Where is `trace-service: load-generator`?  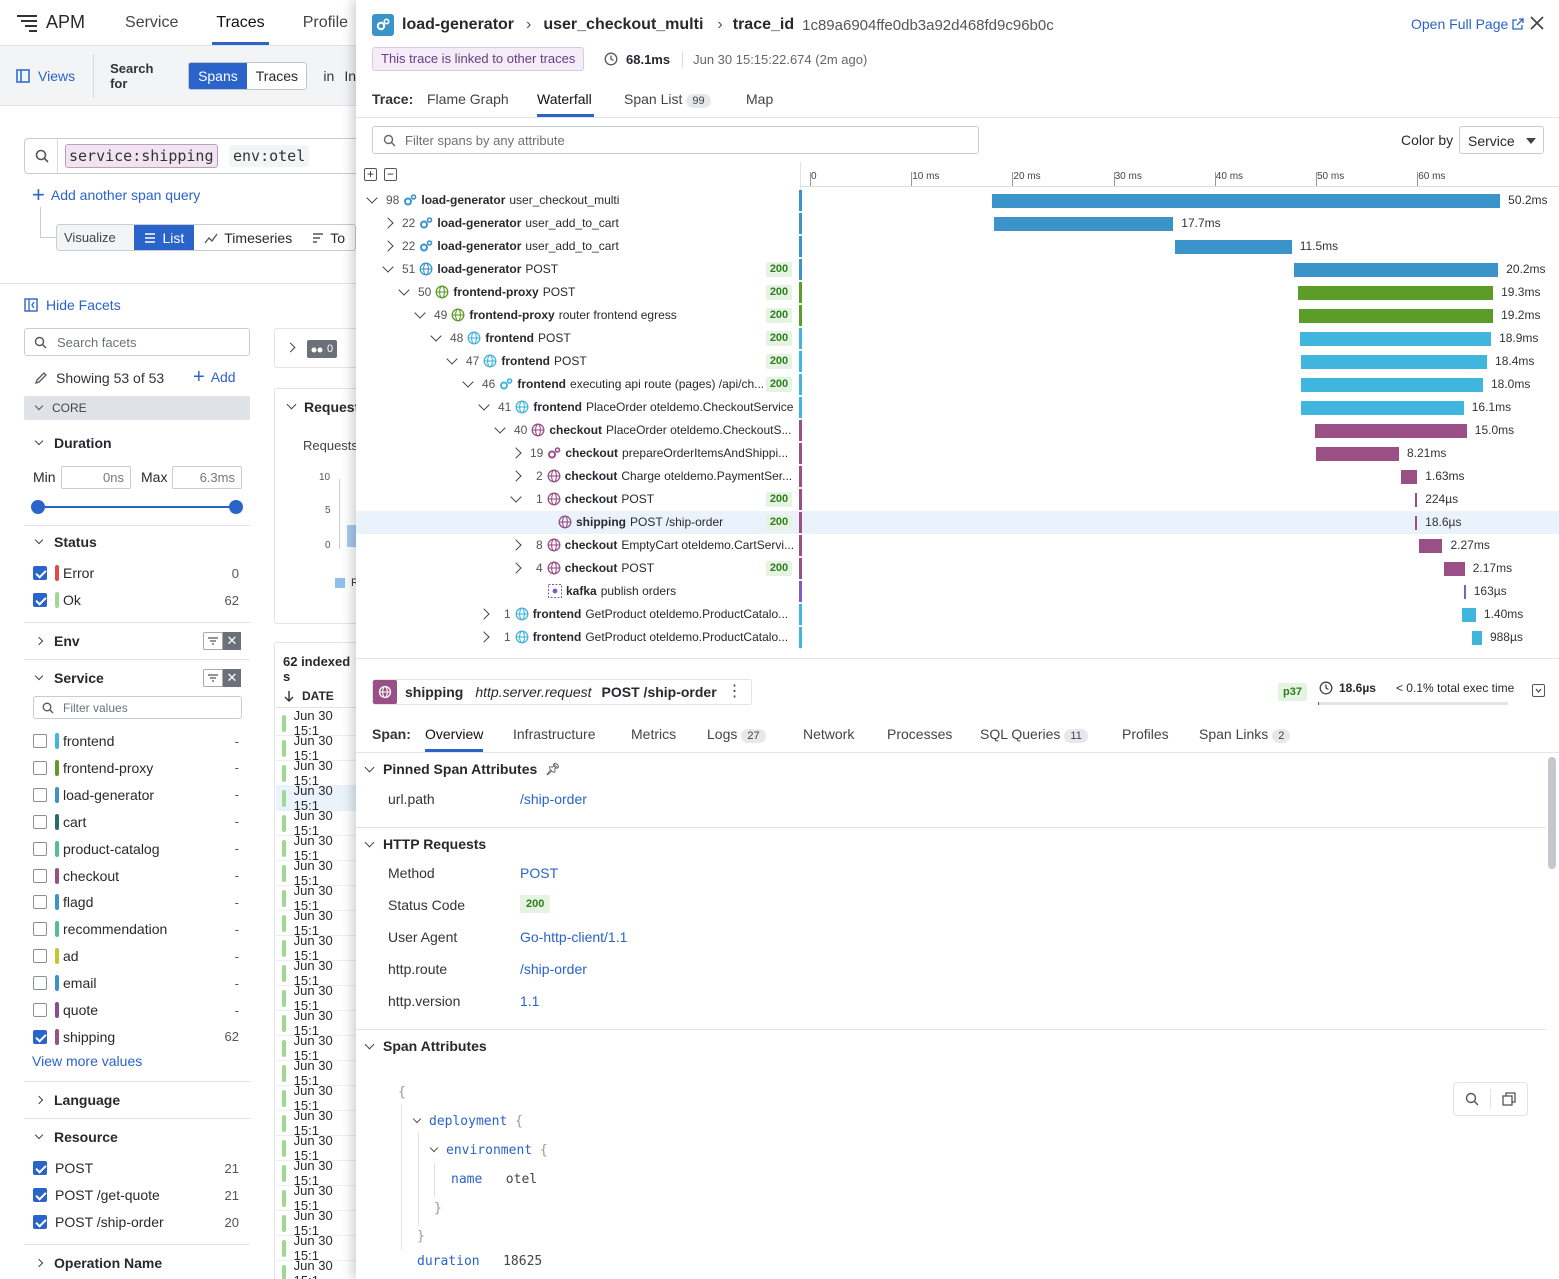
trace-service: load-generator is located at coordinates (458, 24).